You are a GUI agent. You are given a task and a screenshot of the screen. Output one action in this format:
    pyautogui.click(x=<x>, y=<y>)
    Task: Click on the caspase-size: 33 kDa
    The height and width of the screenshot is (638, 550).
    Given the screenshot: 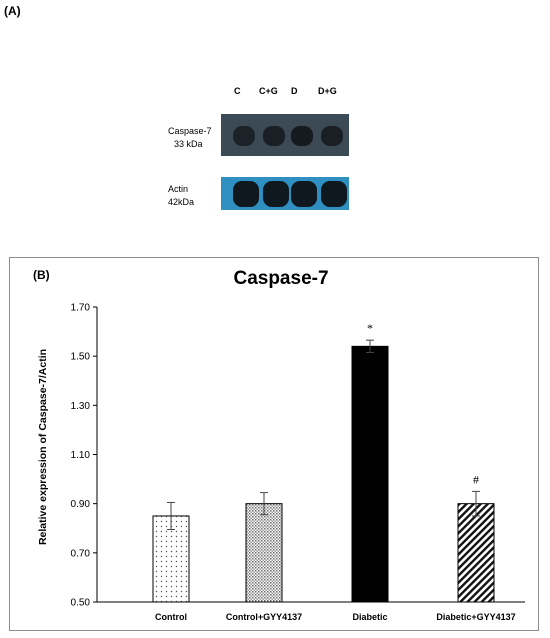 What is the action you would take?
    pyautogui.click(x=188, y=144)
    